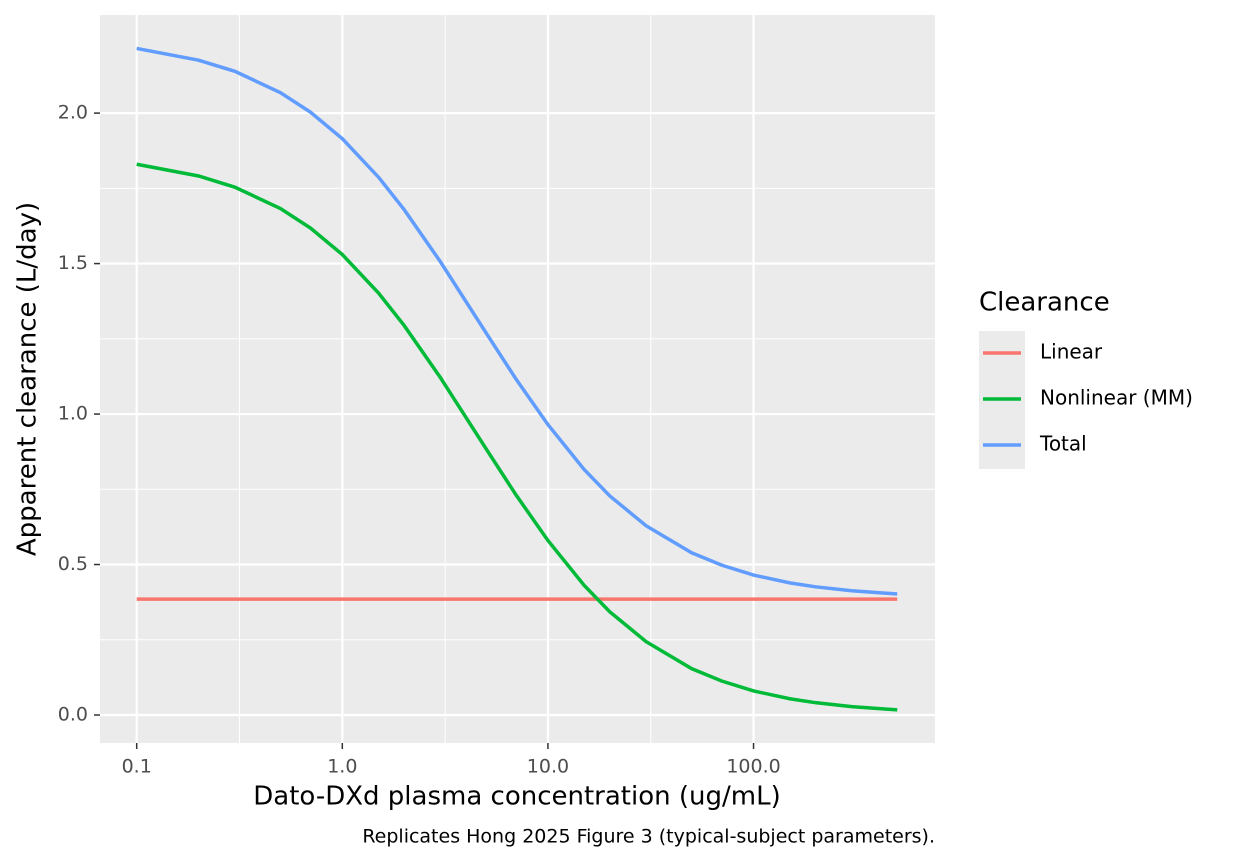 This screenshot has height=864, width=1248. Describe the element at coordinates (137, 767) in the screenshot. I see `x-tick-label: 0.1` at that location.